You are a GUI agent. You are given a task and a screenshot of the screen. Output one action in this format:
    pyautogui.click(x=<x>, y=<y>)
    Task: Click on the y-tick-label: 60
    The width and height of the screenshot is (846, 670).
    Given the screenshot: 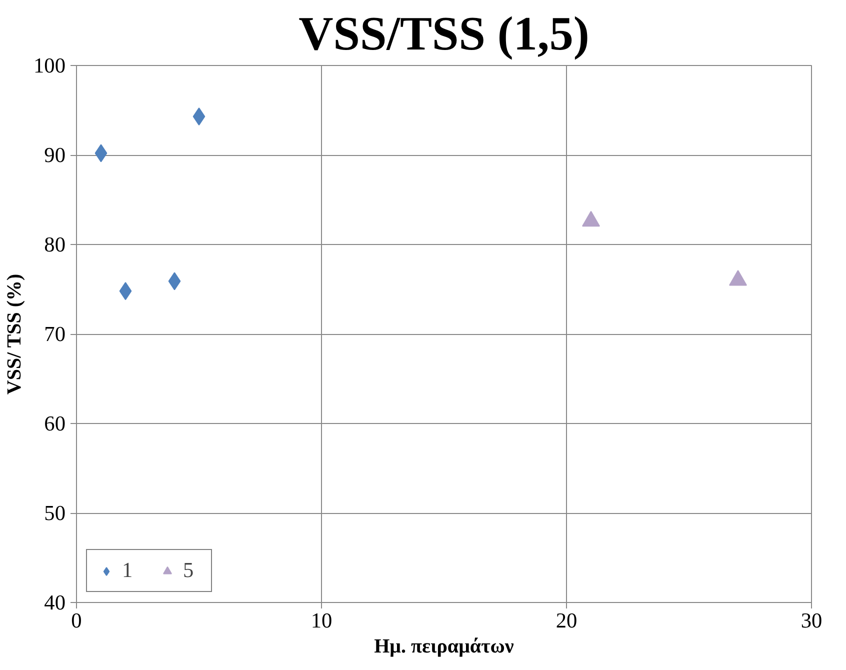 What is the action you would take?
    pyautogui.click(x=55, y=424)
    